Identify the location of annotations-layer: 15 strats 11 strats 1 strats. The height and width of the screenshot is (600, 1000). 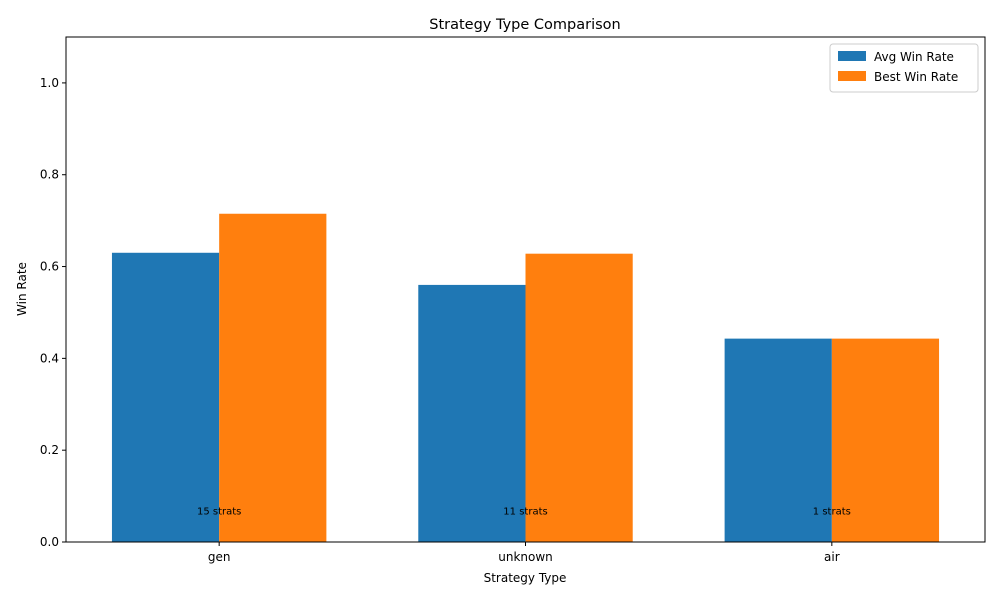
(524, 511).